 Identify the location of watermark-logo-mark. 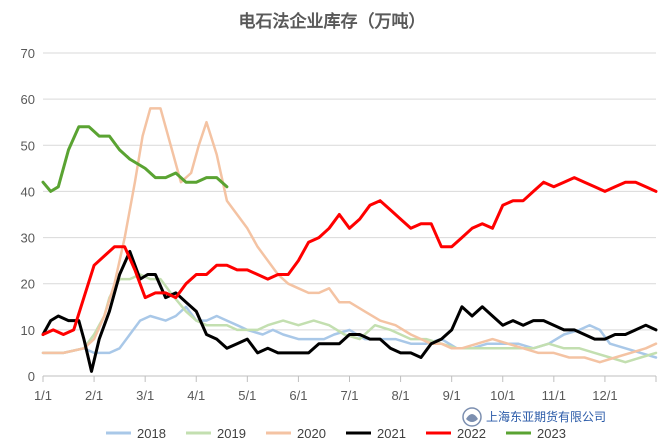
(472, 418).